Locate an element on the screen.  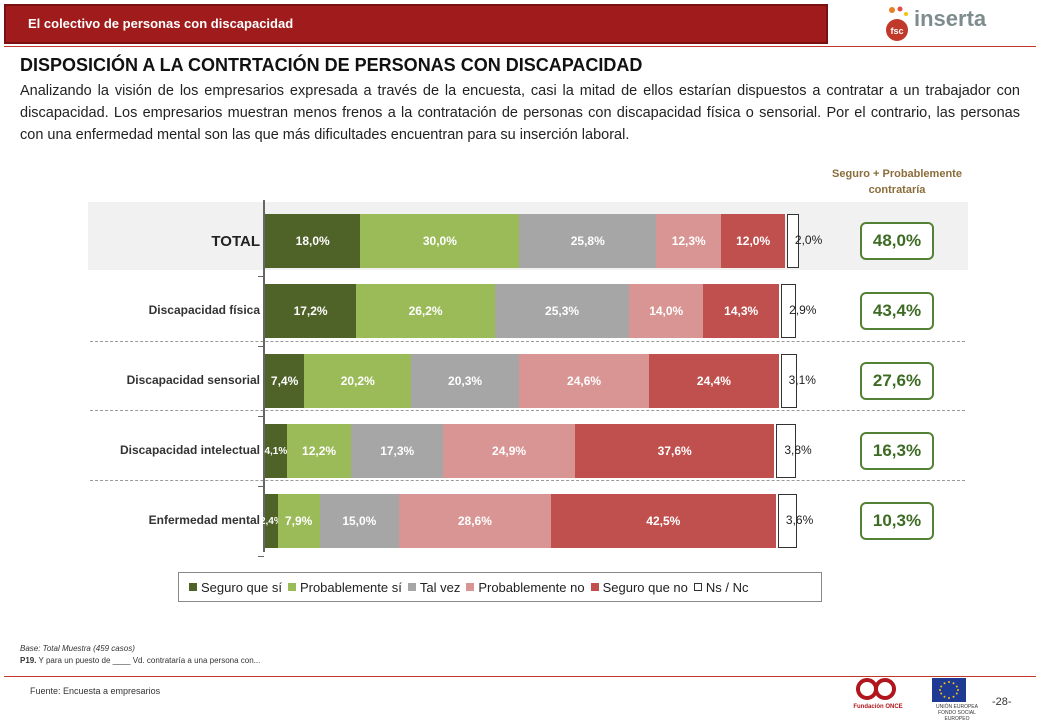
fsc-logo-text: fsc is located at coordinates (896, 31).